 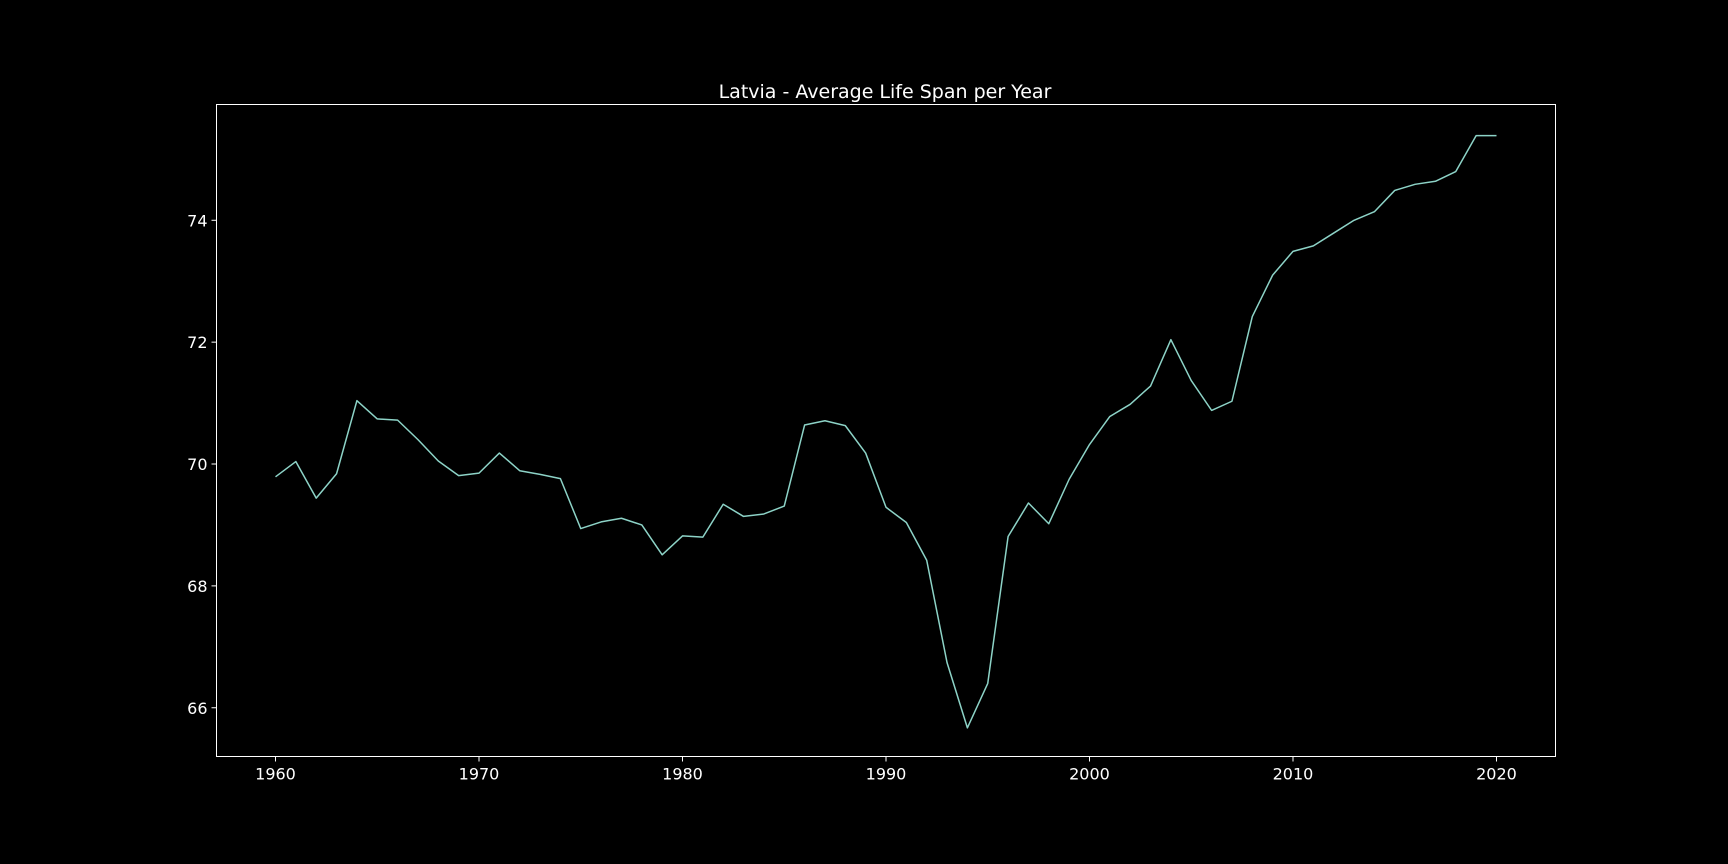 What do you see at coordinates (197, 220) in the screenshot?
I see `y-tick-label: 74` at bounding box center [197, 220].